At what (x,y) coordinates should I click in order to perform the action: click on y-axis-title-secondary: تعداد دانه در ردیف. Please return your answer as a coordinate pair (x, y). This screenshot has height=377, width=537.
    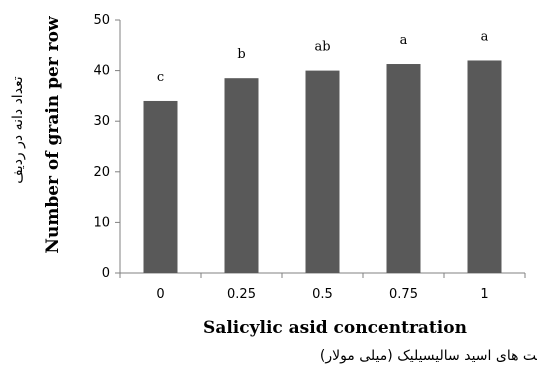
    Looking at the image, I should click on (18, 129).